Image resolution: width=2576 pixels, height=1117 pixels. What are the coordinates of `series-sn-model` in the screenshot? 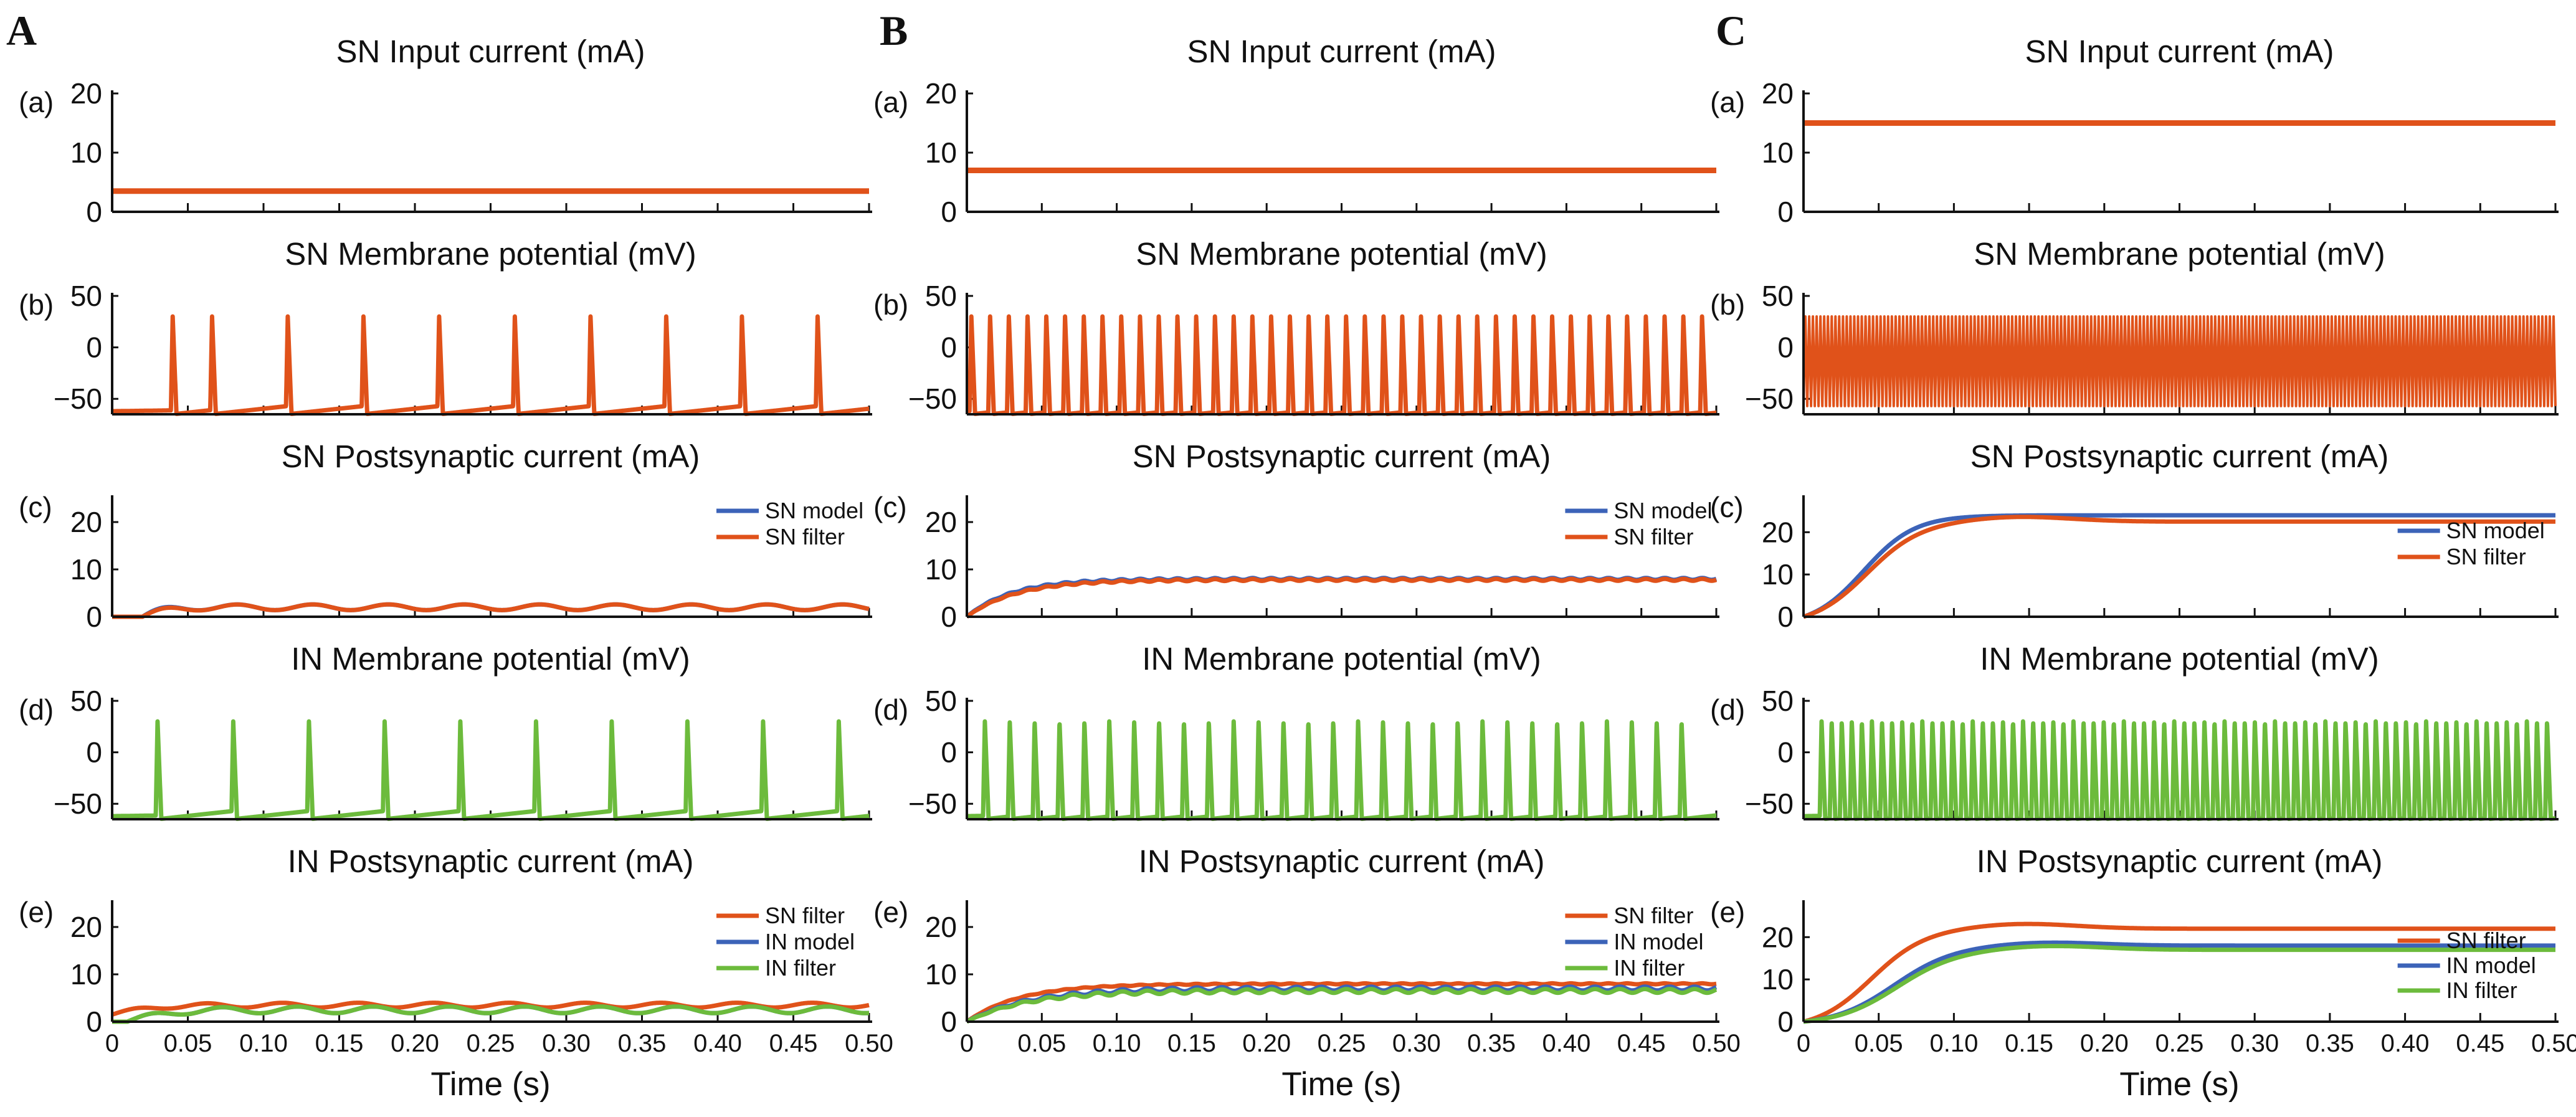 It's located at (2179, 566).